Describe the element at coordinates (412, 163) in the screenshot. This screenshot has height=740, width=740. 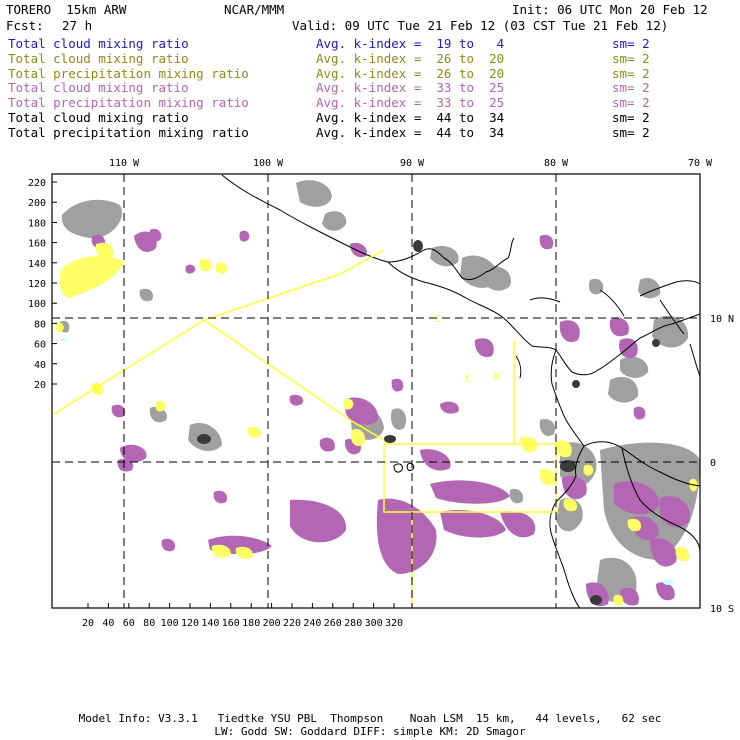
I see `longitude-label: 90 W` at that location.